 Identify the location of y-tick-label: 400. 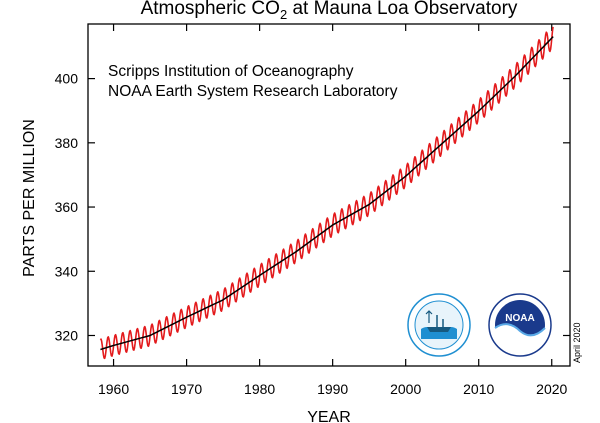
(67, 79).